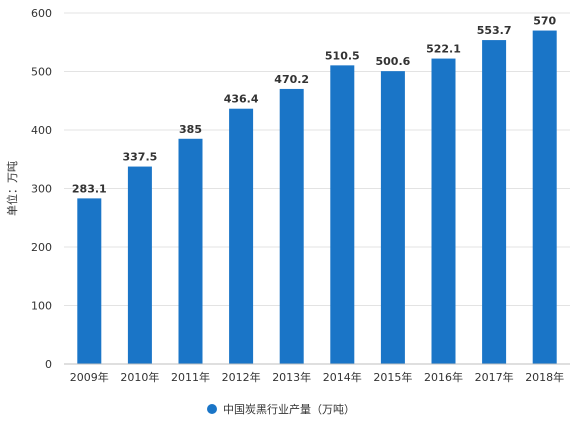  What do you see at coordinates (342, 377) in the screenshot?
I see `x-tick-label: 2014年` at bounding box center [342, 377].